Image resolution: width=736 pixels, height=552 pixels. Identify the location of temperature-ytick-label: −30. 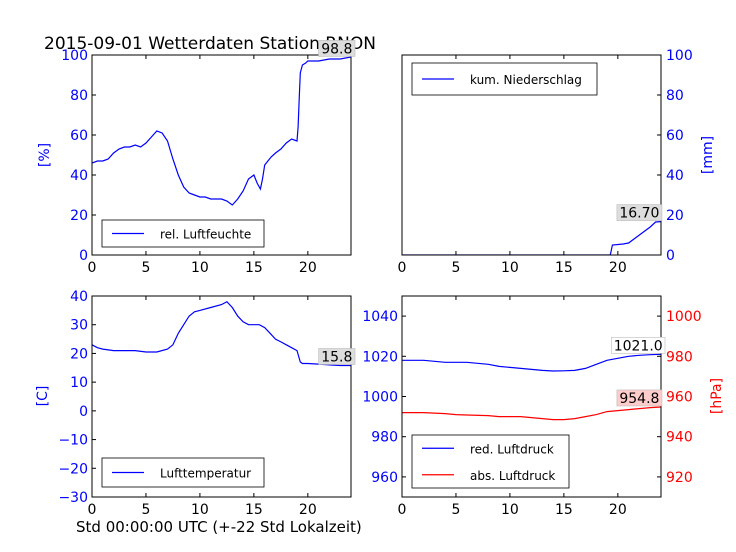
(73, 498).